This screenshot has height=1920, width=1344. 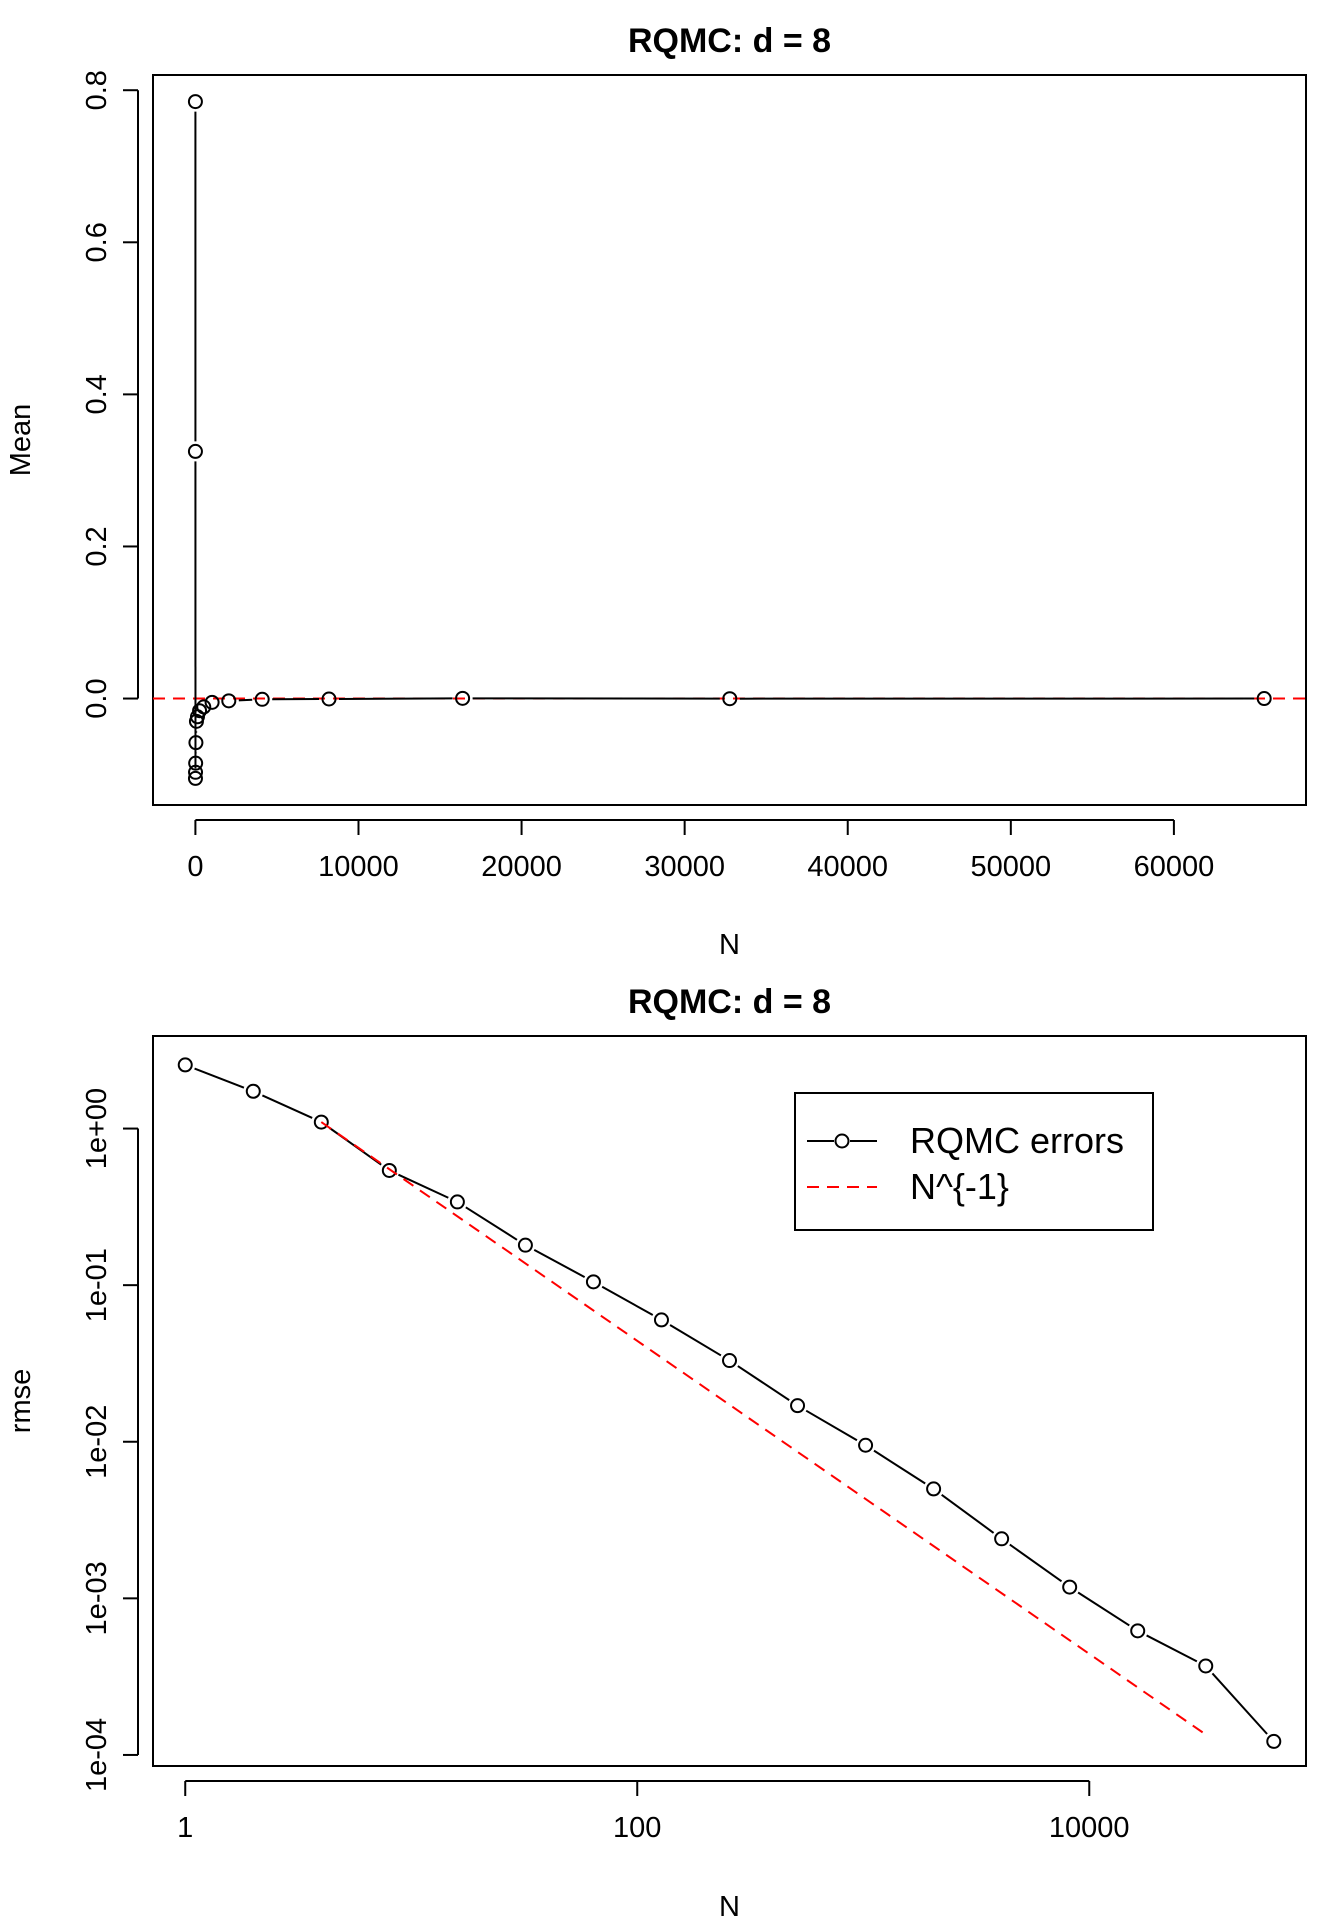 What do you see at coordinates (97, 1442) in the screenshot?
I see `y-tick-label: 1e-02` at bounding box center [97, 1442].